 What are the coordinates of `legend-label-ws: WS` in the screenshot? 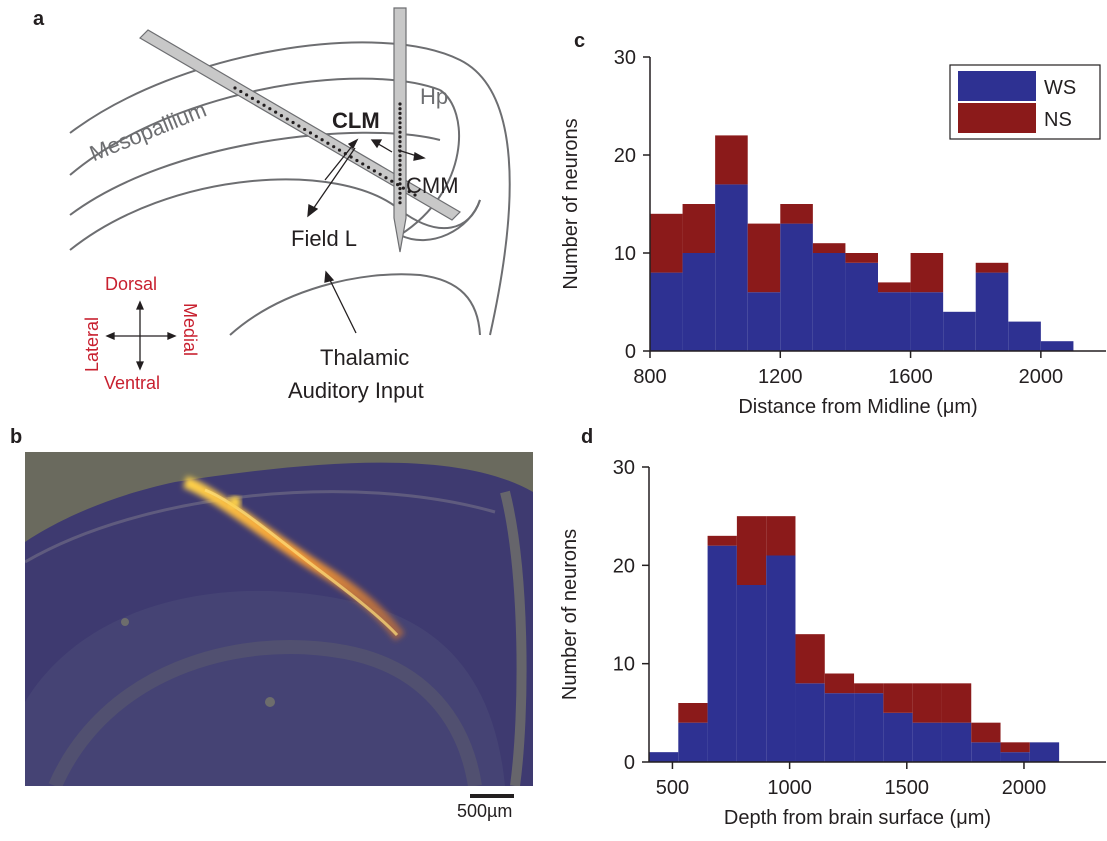 It's located at (1060, 88).